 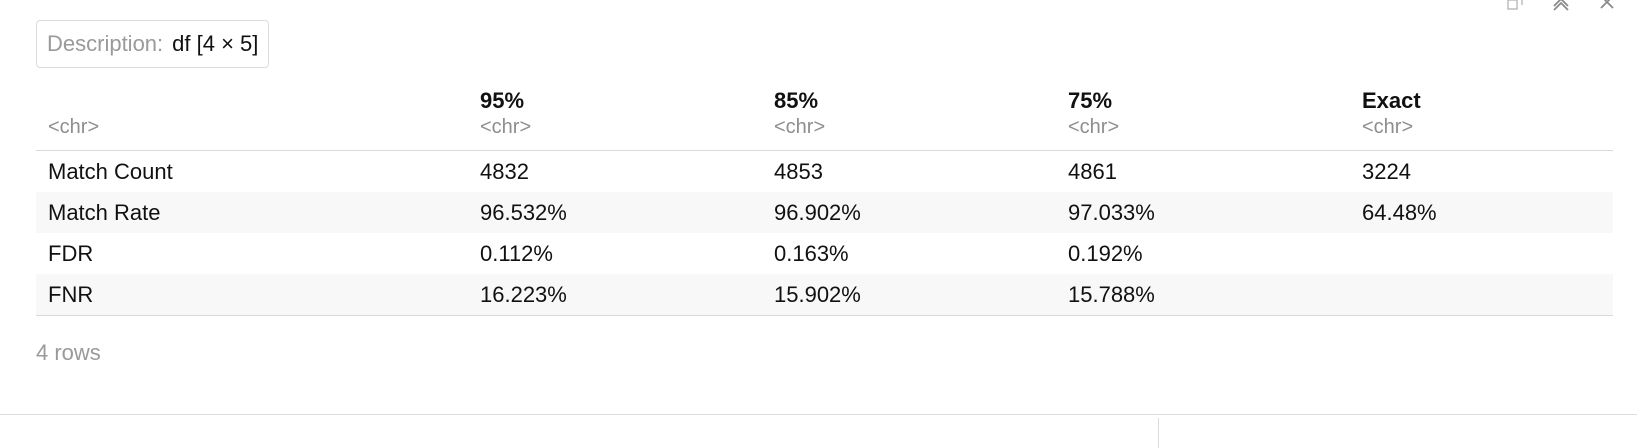 I want to click on description-box: Description: df [4 × 5], so click(x=153, y=44).